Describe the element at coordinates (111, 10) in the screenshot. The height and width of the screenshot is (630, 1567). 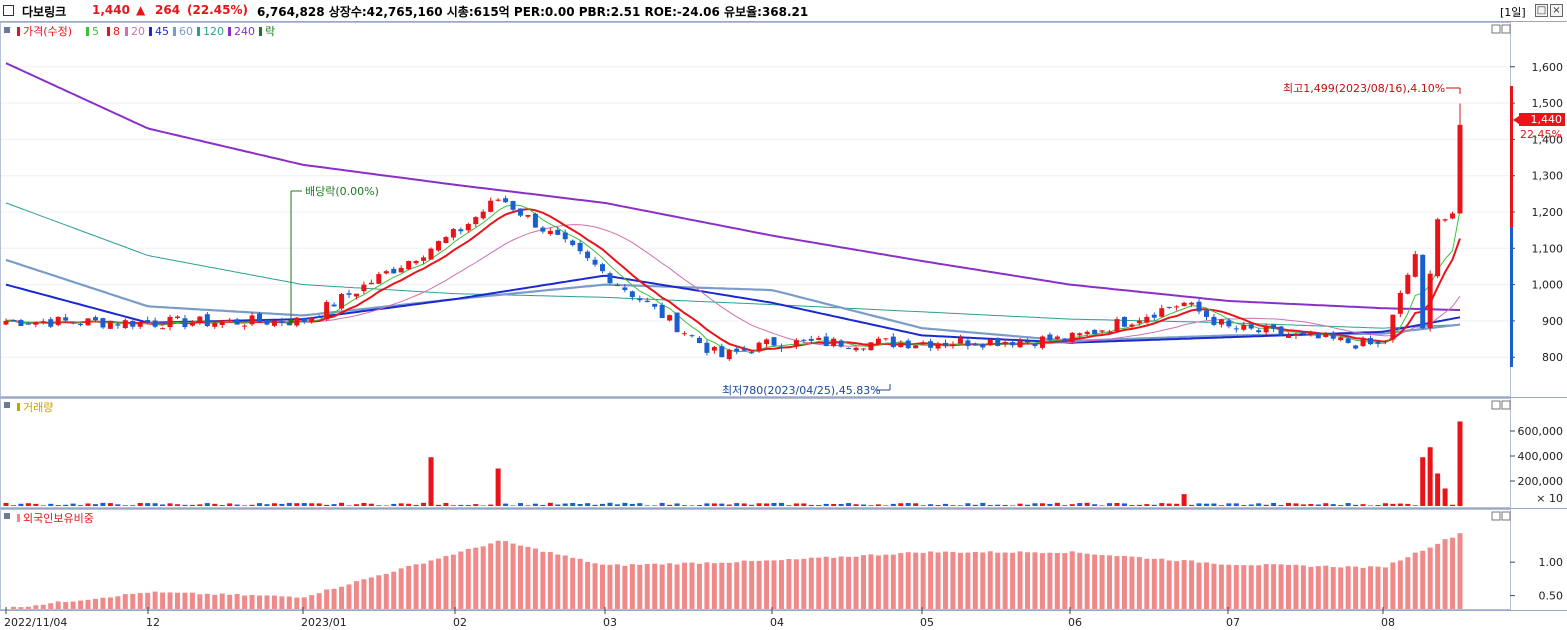
I see `current-price: 1,440` at that location.